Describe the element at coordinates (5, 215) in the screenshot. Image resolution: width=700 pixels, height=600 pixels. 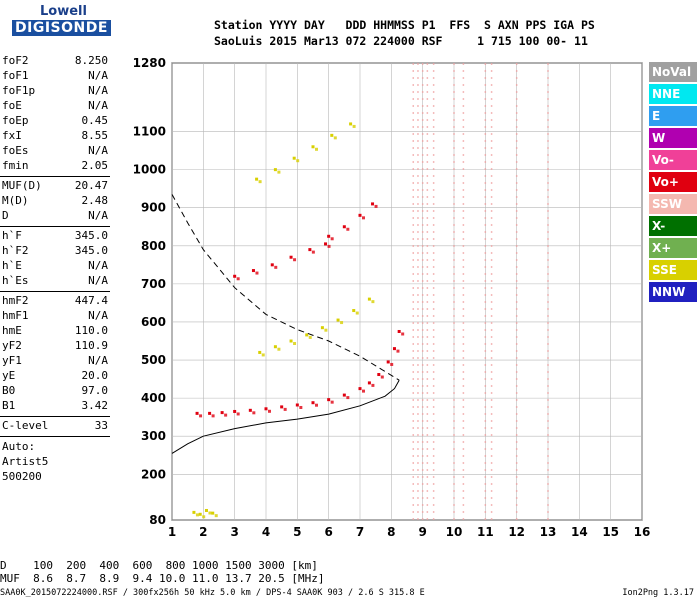
I see `parameter-name: D` at that location.